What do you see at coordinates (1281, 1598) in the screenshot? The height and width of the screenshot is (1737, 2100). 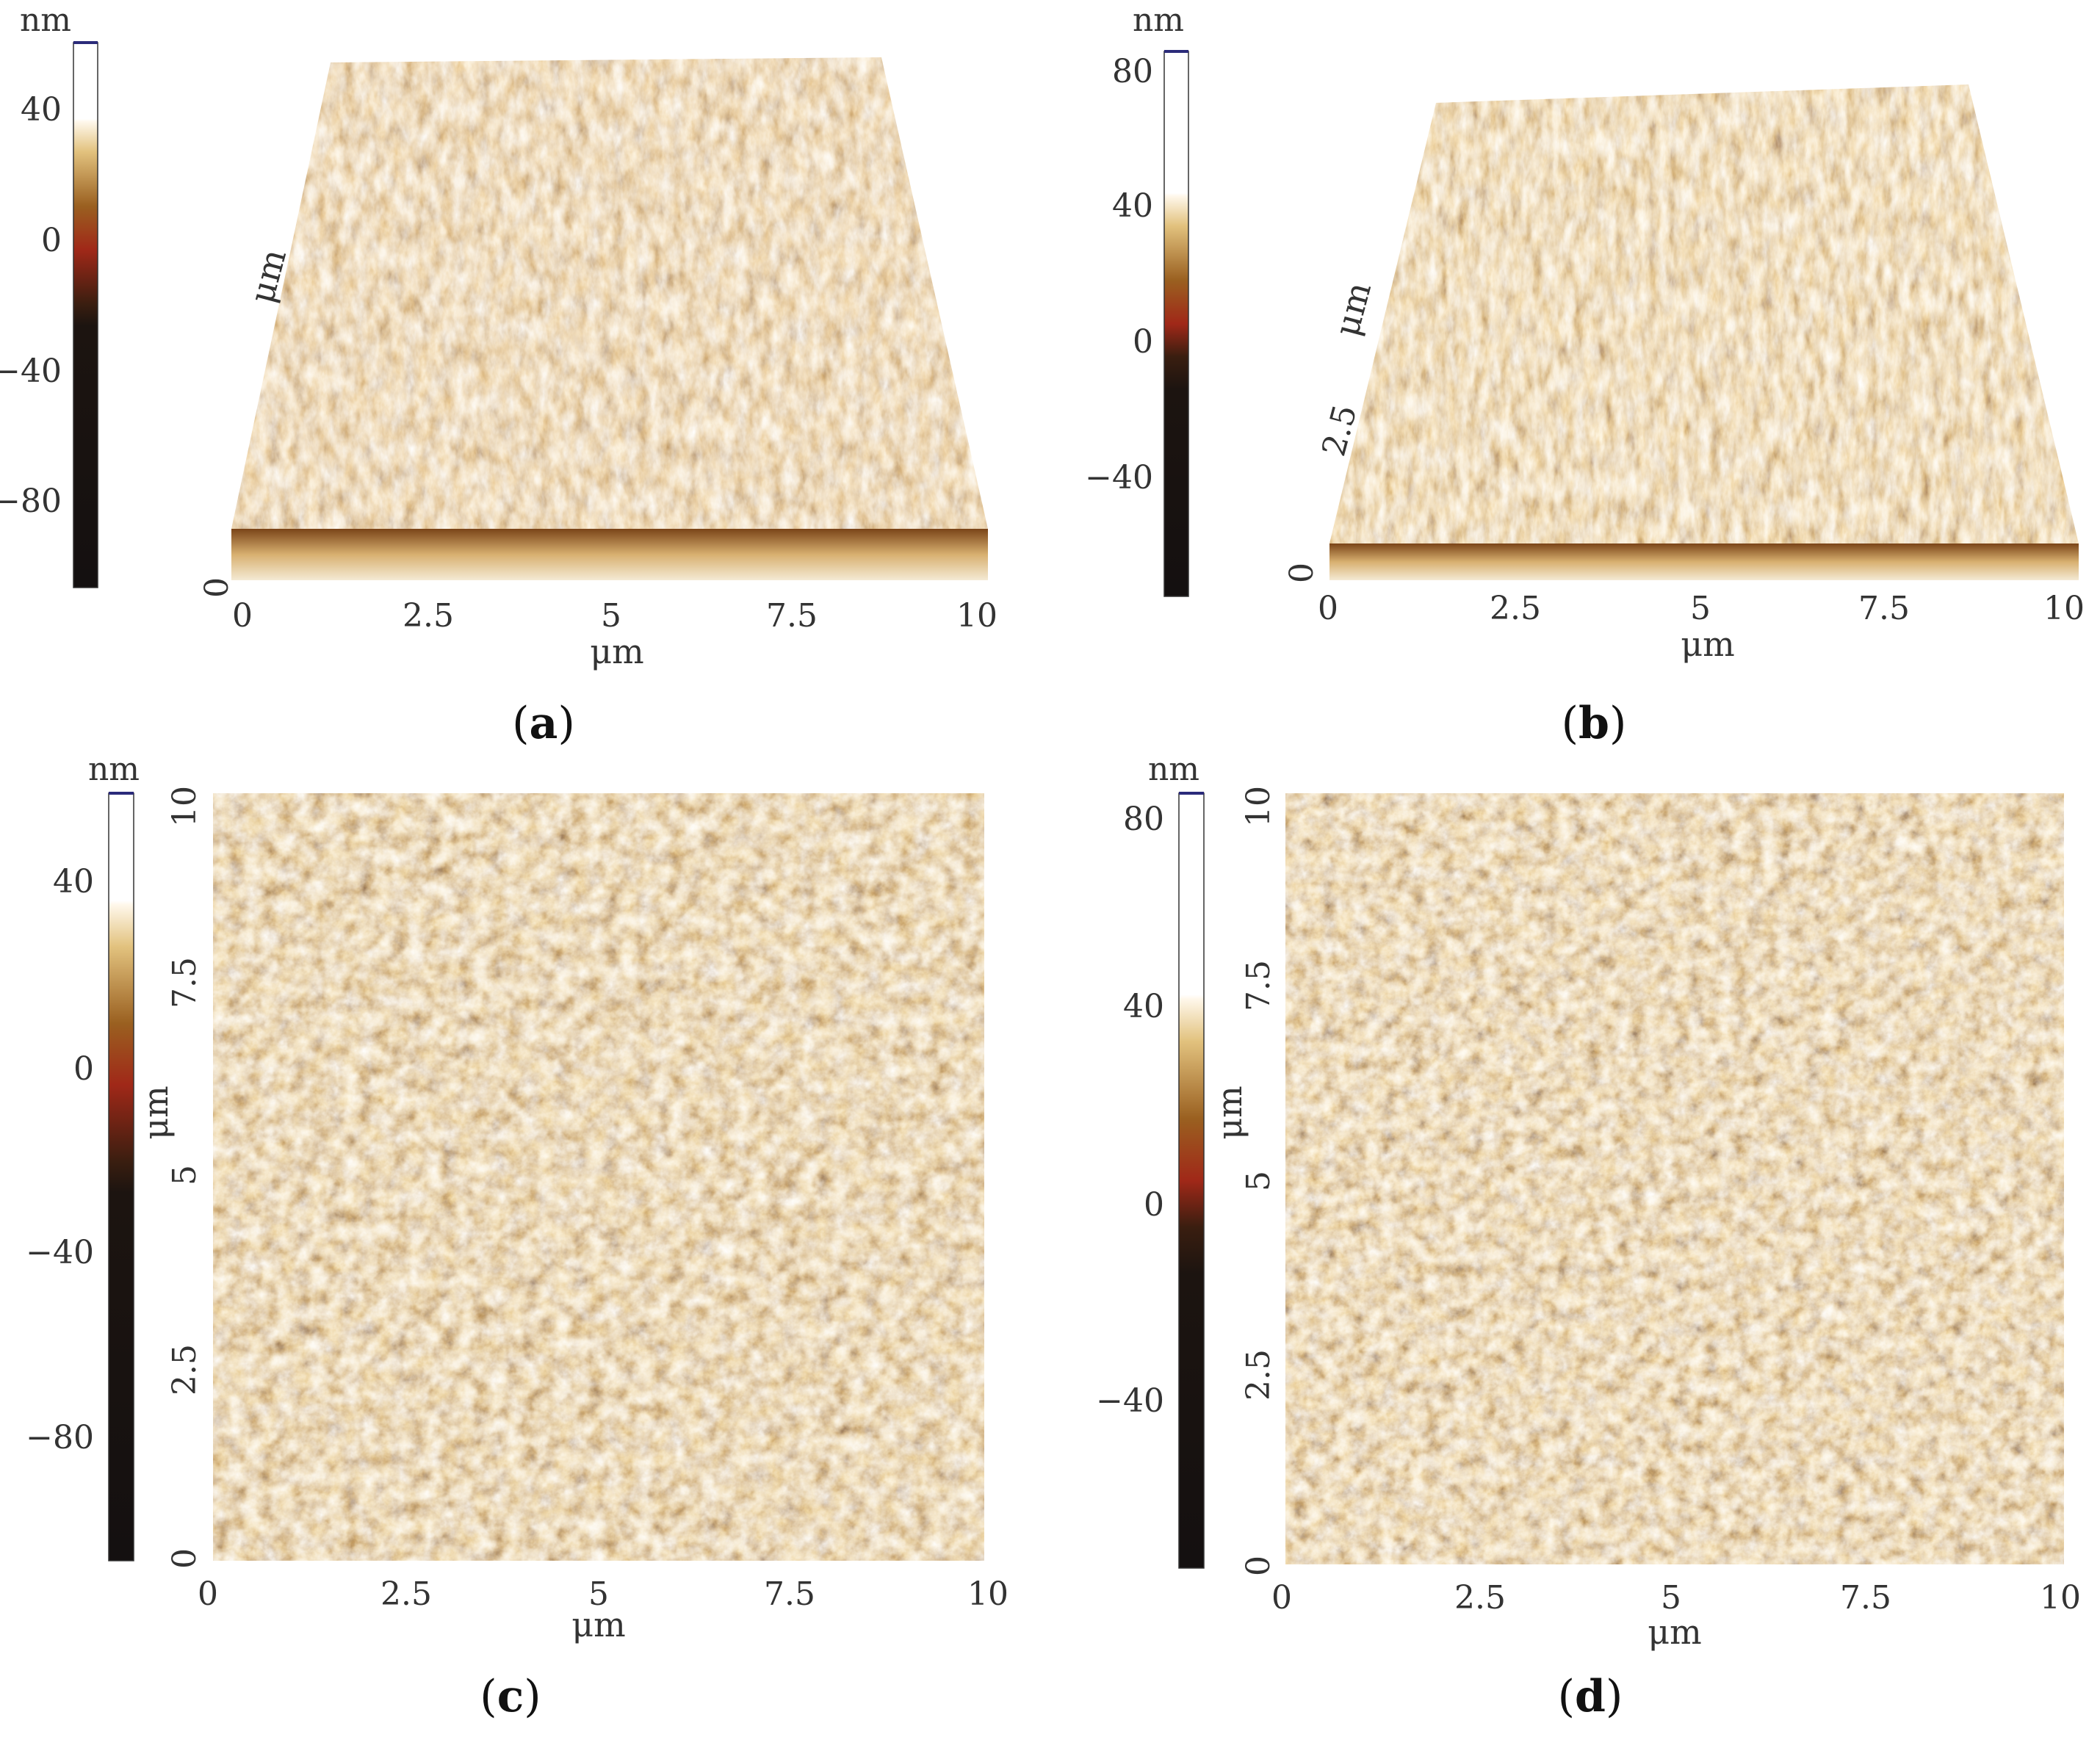 I see `panel-d-x-tick: 0` at bounding box center [1281, 1598].